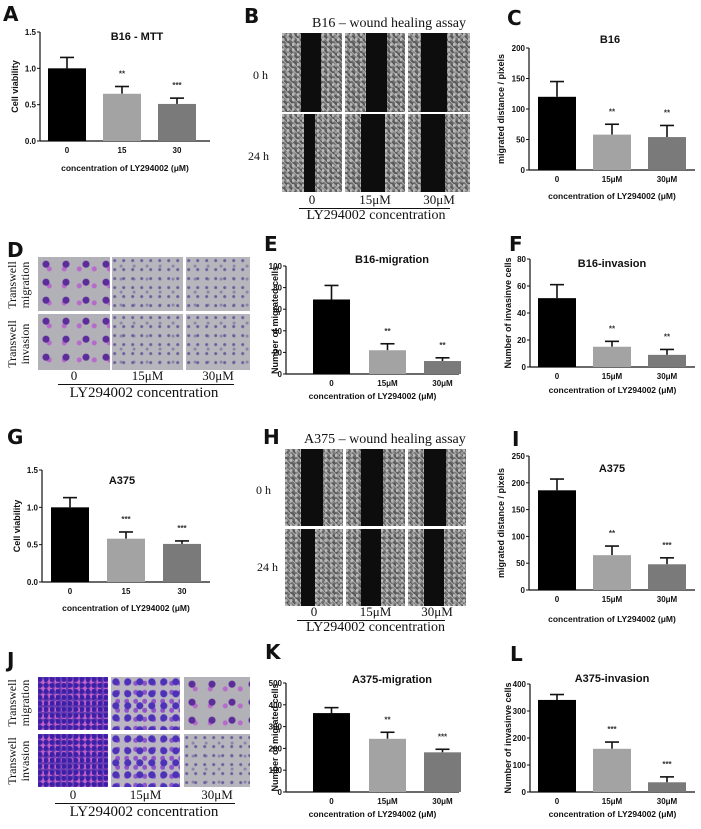 The image size is (701, 829). What do you see at coordinates (263, 490) in the screenshot?
I see `row-label-0h: 0 h` at bounding box center [263, 490].